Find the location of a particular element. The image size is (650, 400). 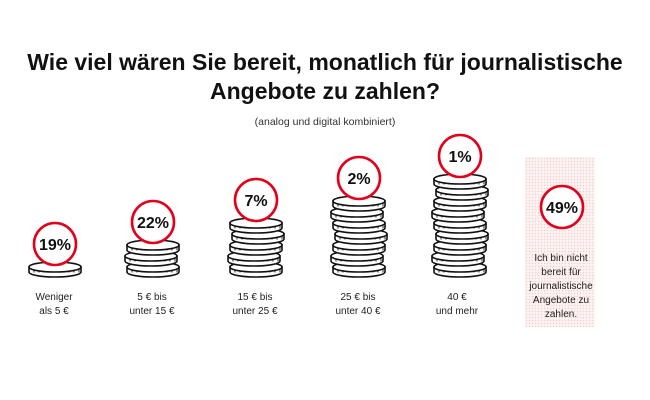

percentage-label: 2% is located at coordinates (358, 179).